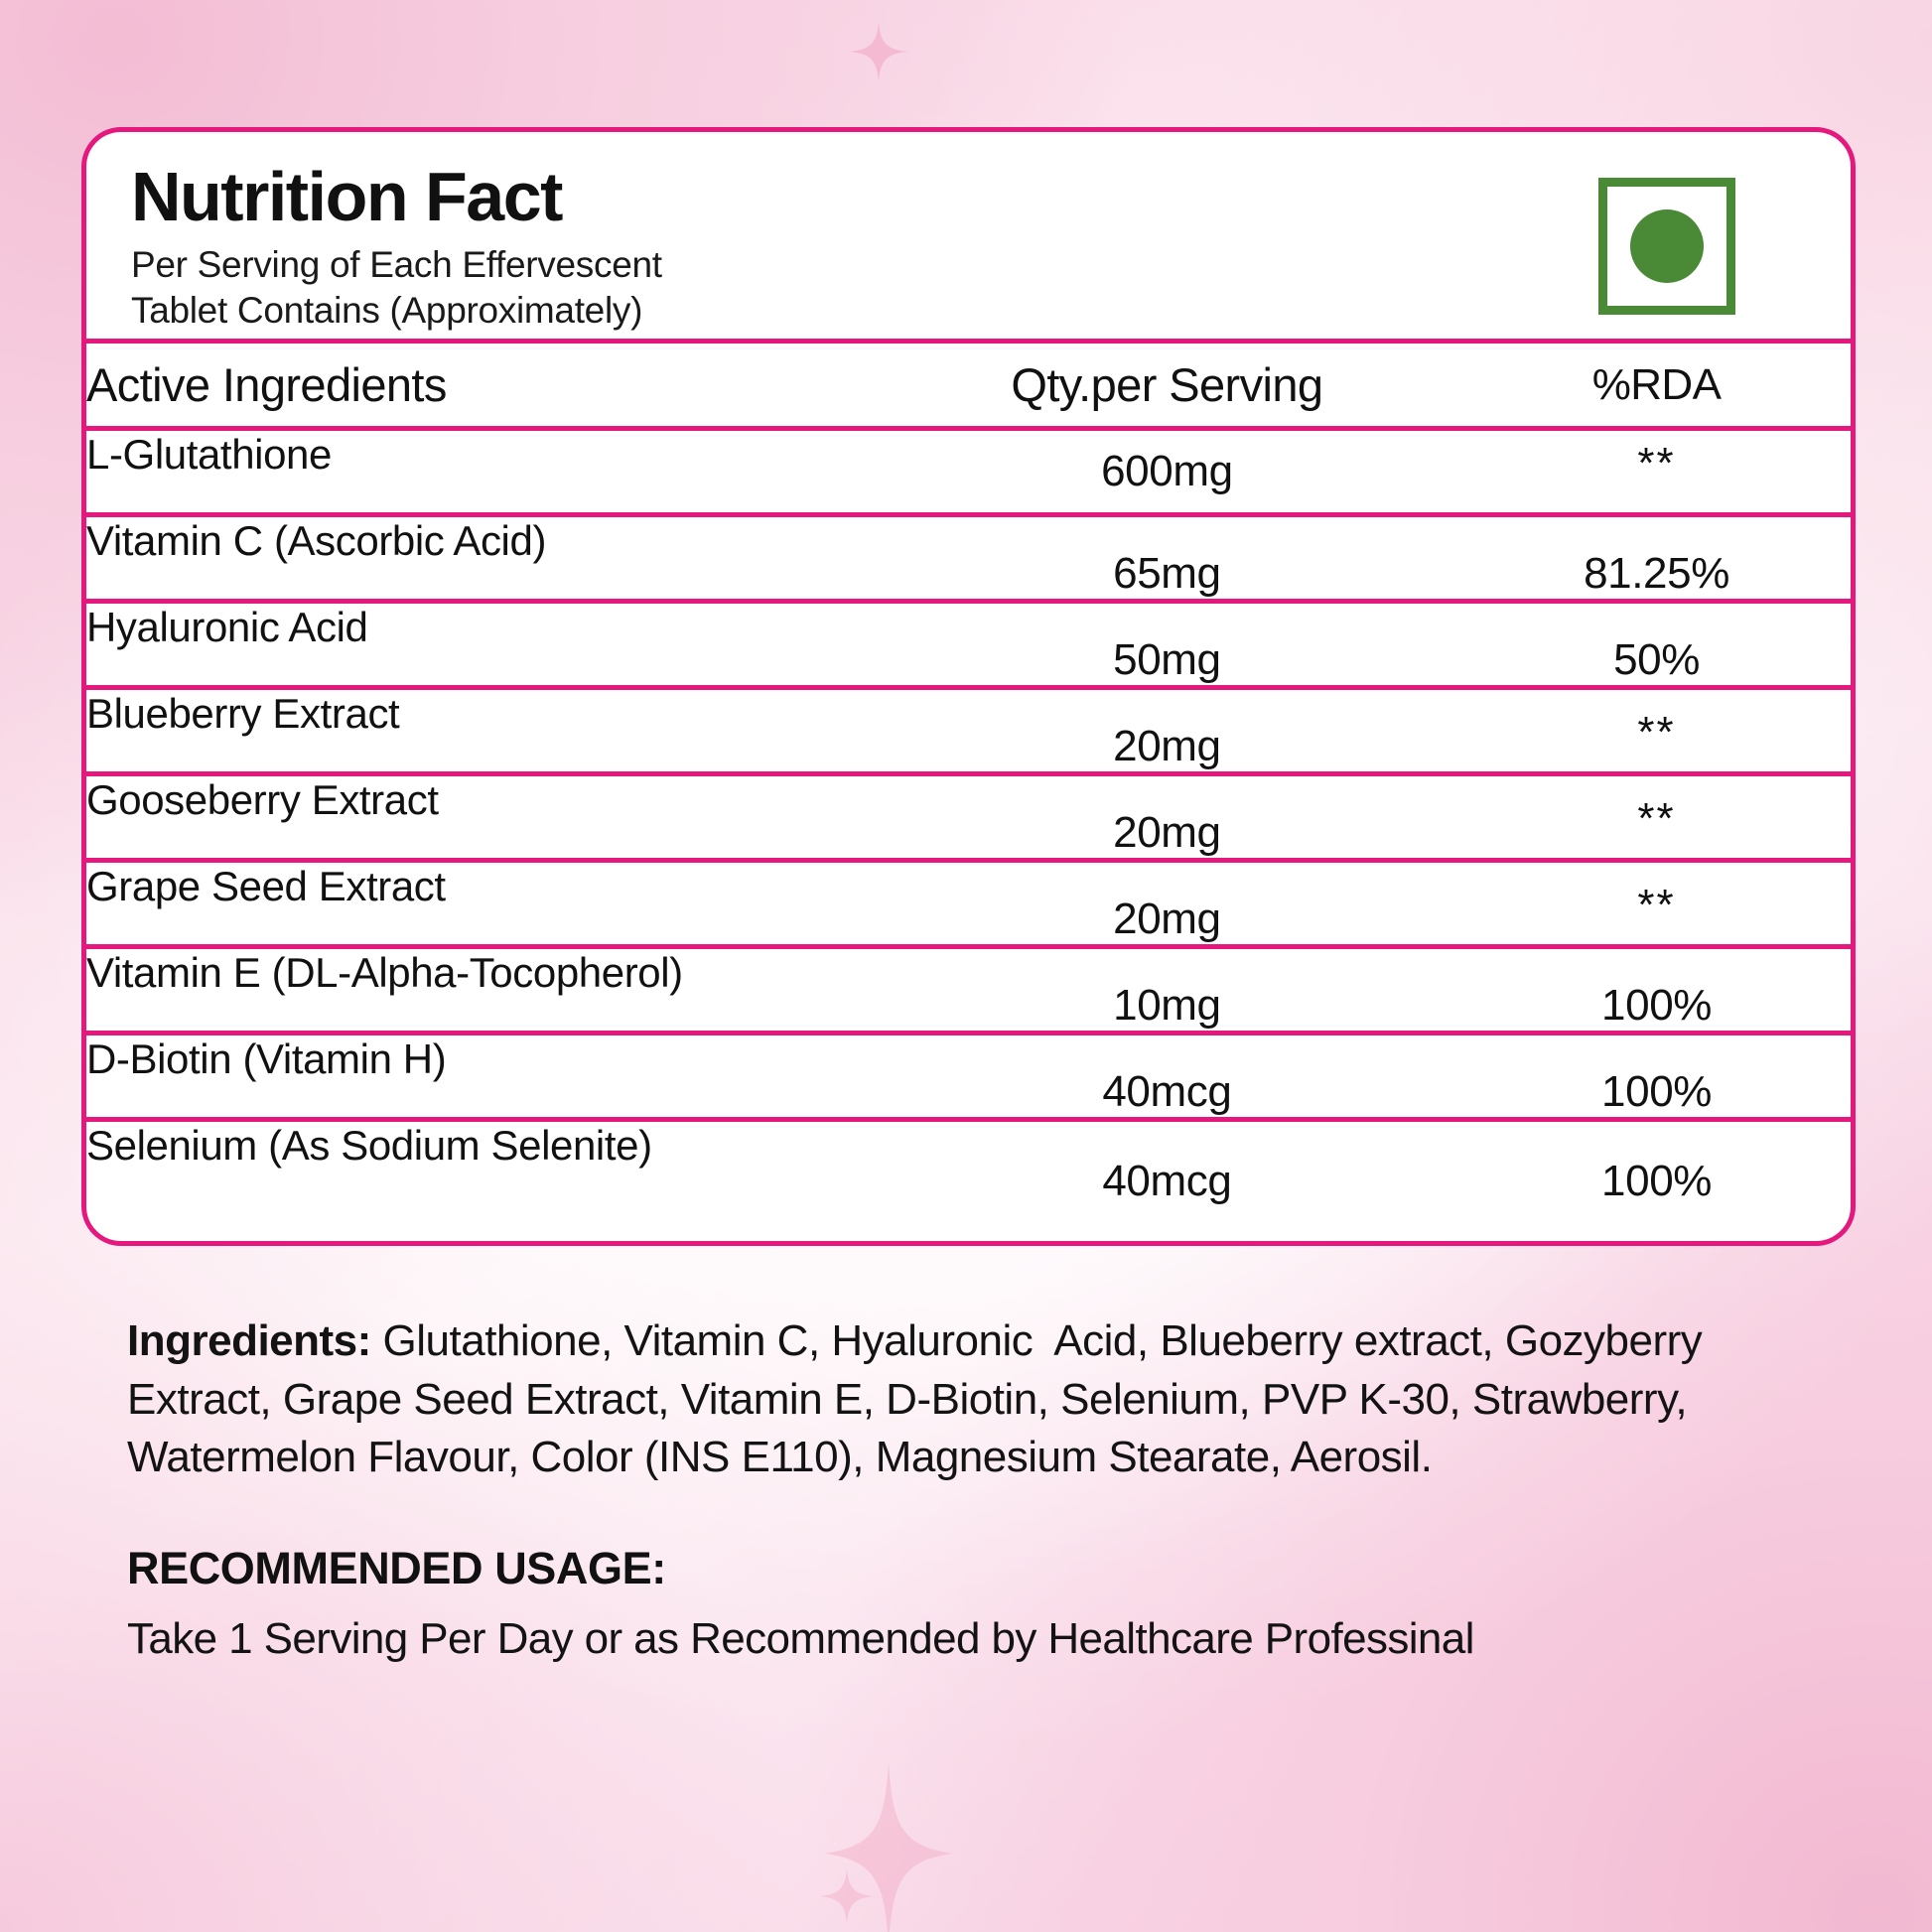 The width and height of the screenshot is (1932, 1932). I want to click on col-header-ingredient: Active Ingredients, so click(479, 384).